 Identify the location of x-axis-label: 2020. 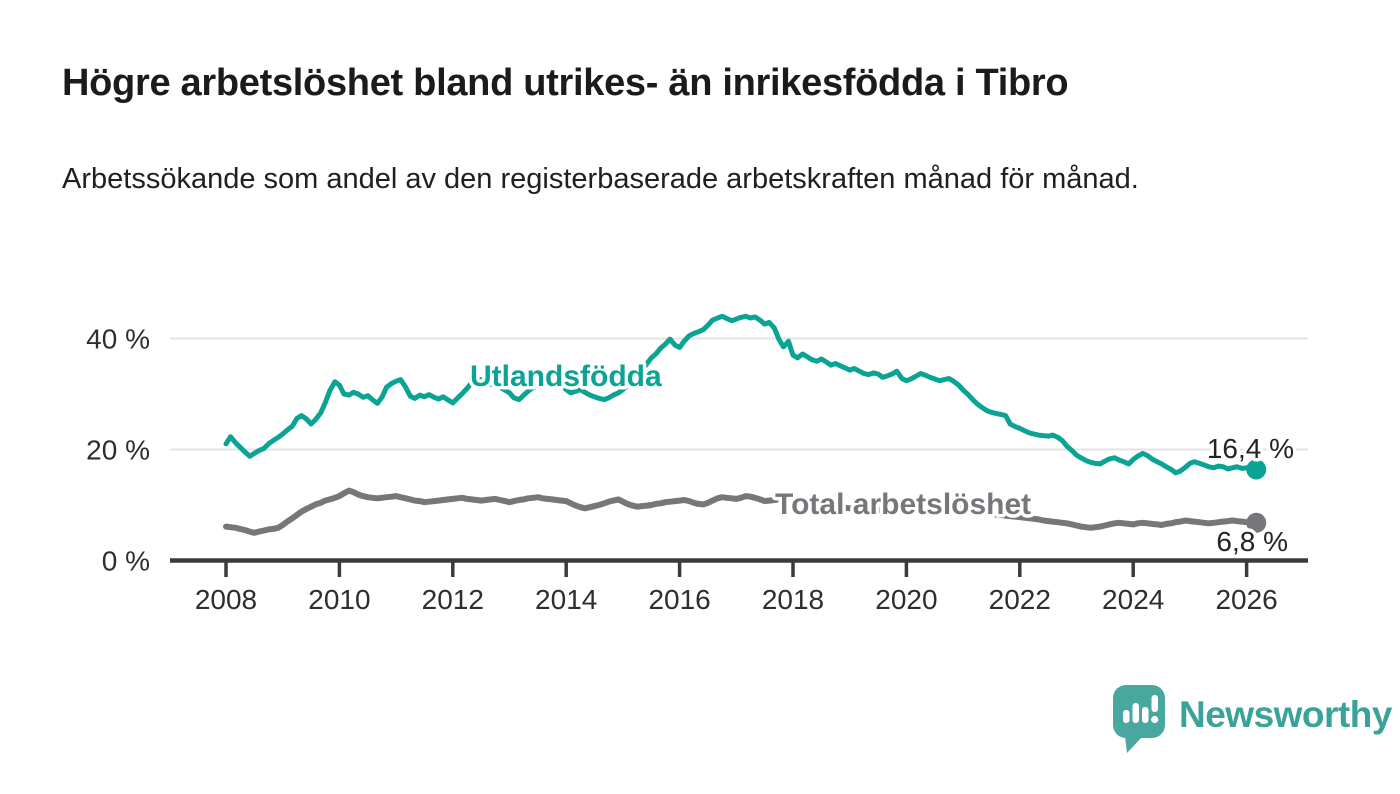
(906, 599).